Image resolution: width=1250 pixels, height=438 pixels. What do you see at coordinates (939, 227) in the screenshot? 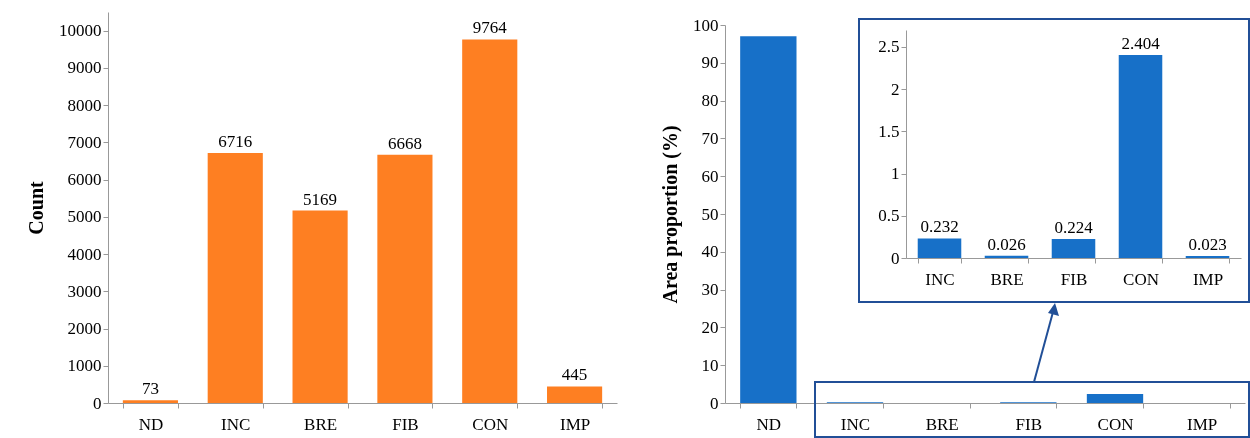
I see `data-label: 0.232` at bounding box center [939, 227].